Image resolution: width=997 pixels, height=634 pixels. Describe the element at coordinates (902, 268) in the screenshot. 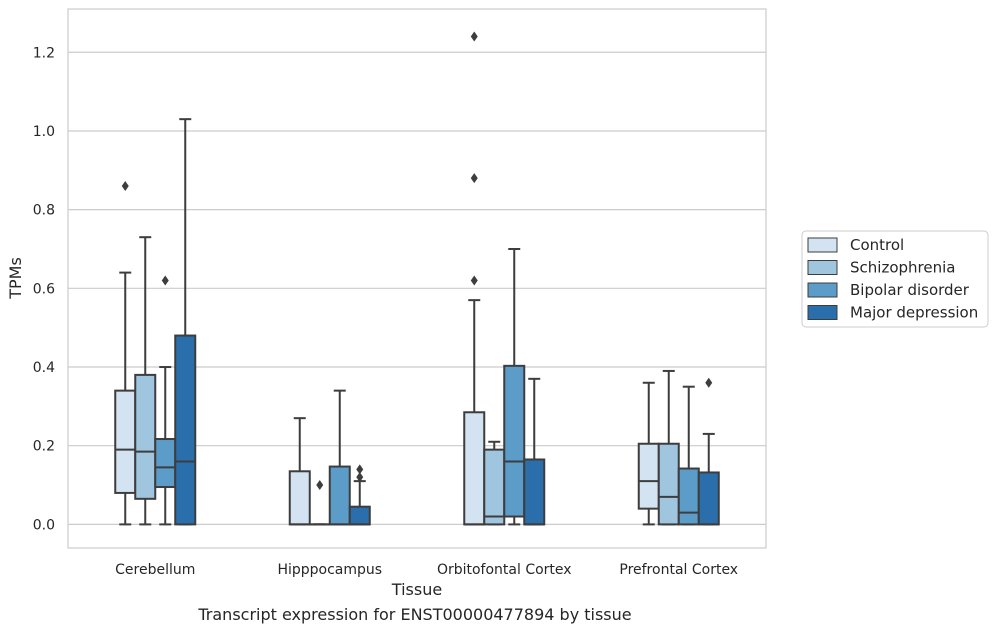

I see `legend-label: Schizophrenia` at that location.